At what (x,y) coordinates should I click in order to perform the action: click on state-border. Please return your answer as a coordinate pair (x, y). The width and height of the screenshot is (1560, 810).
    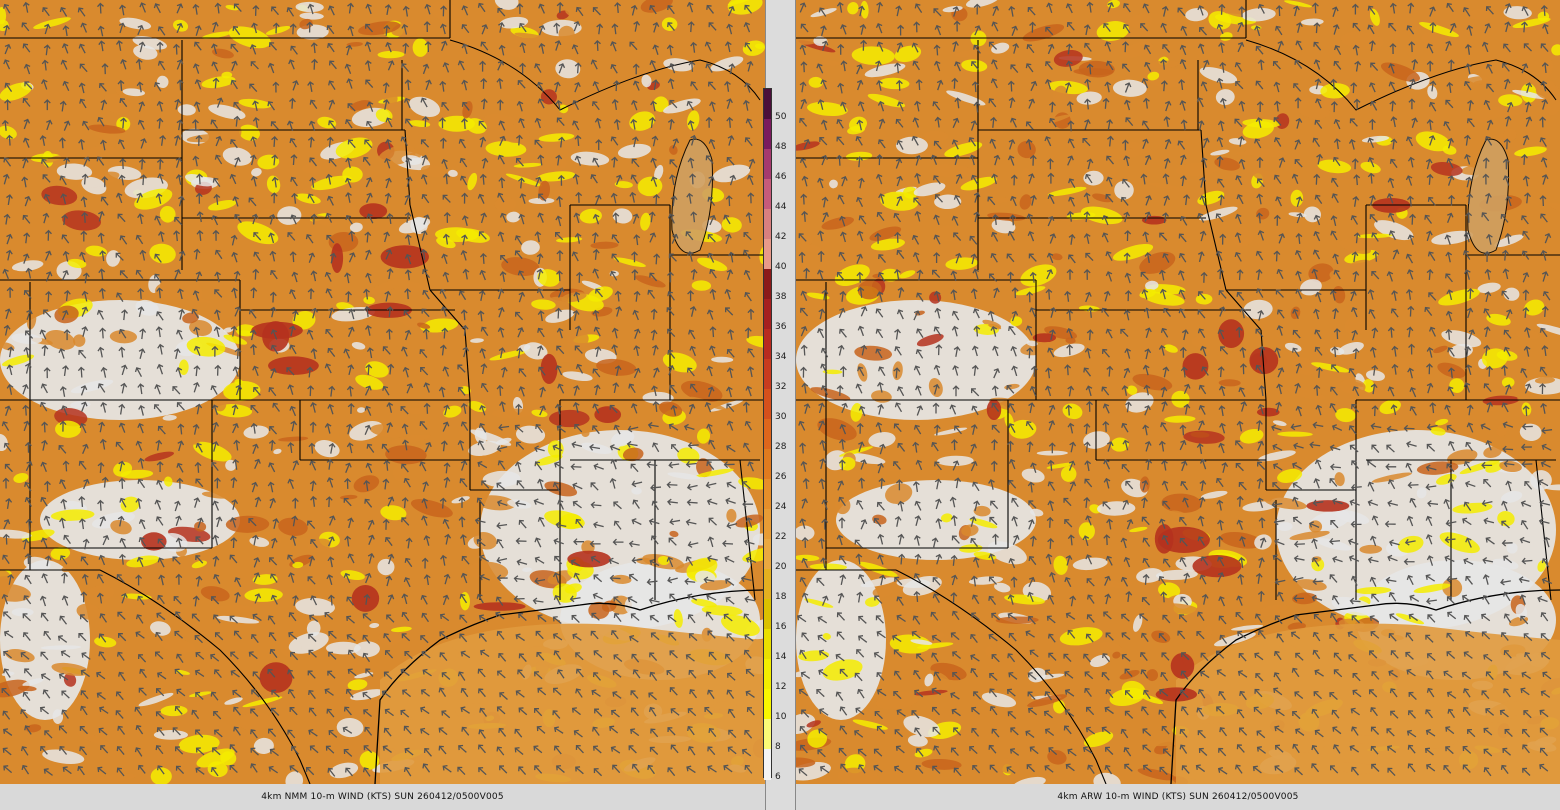
    Looking at the image, I should click on (467, 365).